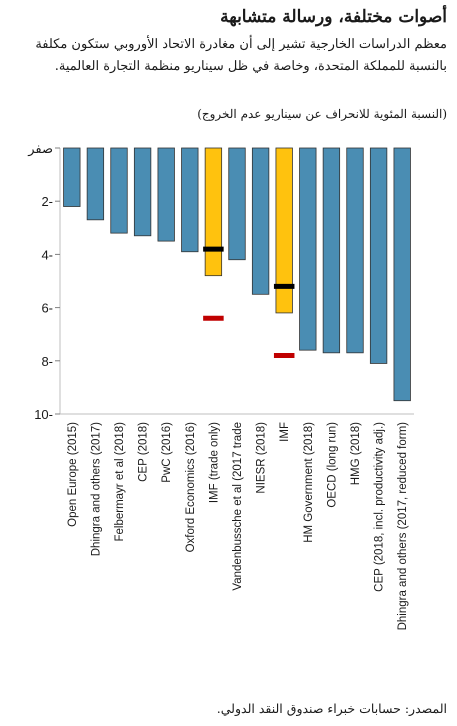 The width and height of the screenshot is (457, 726). What do you see at coordinates (238, 506) in the screenshot?
I see `x-tick-label: Vandenbussche et al (2017 trade` at bounding box center [238, 506].